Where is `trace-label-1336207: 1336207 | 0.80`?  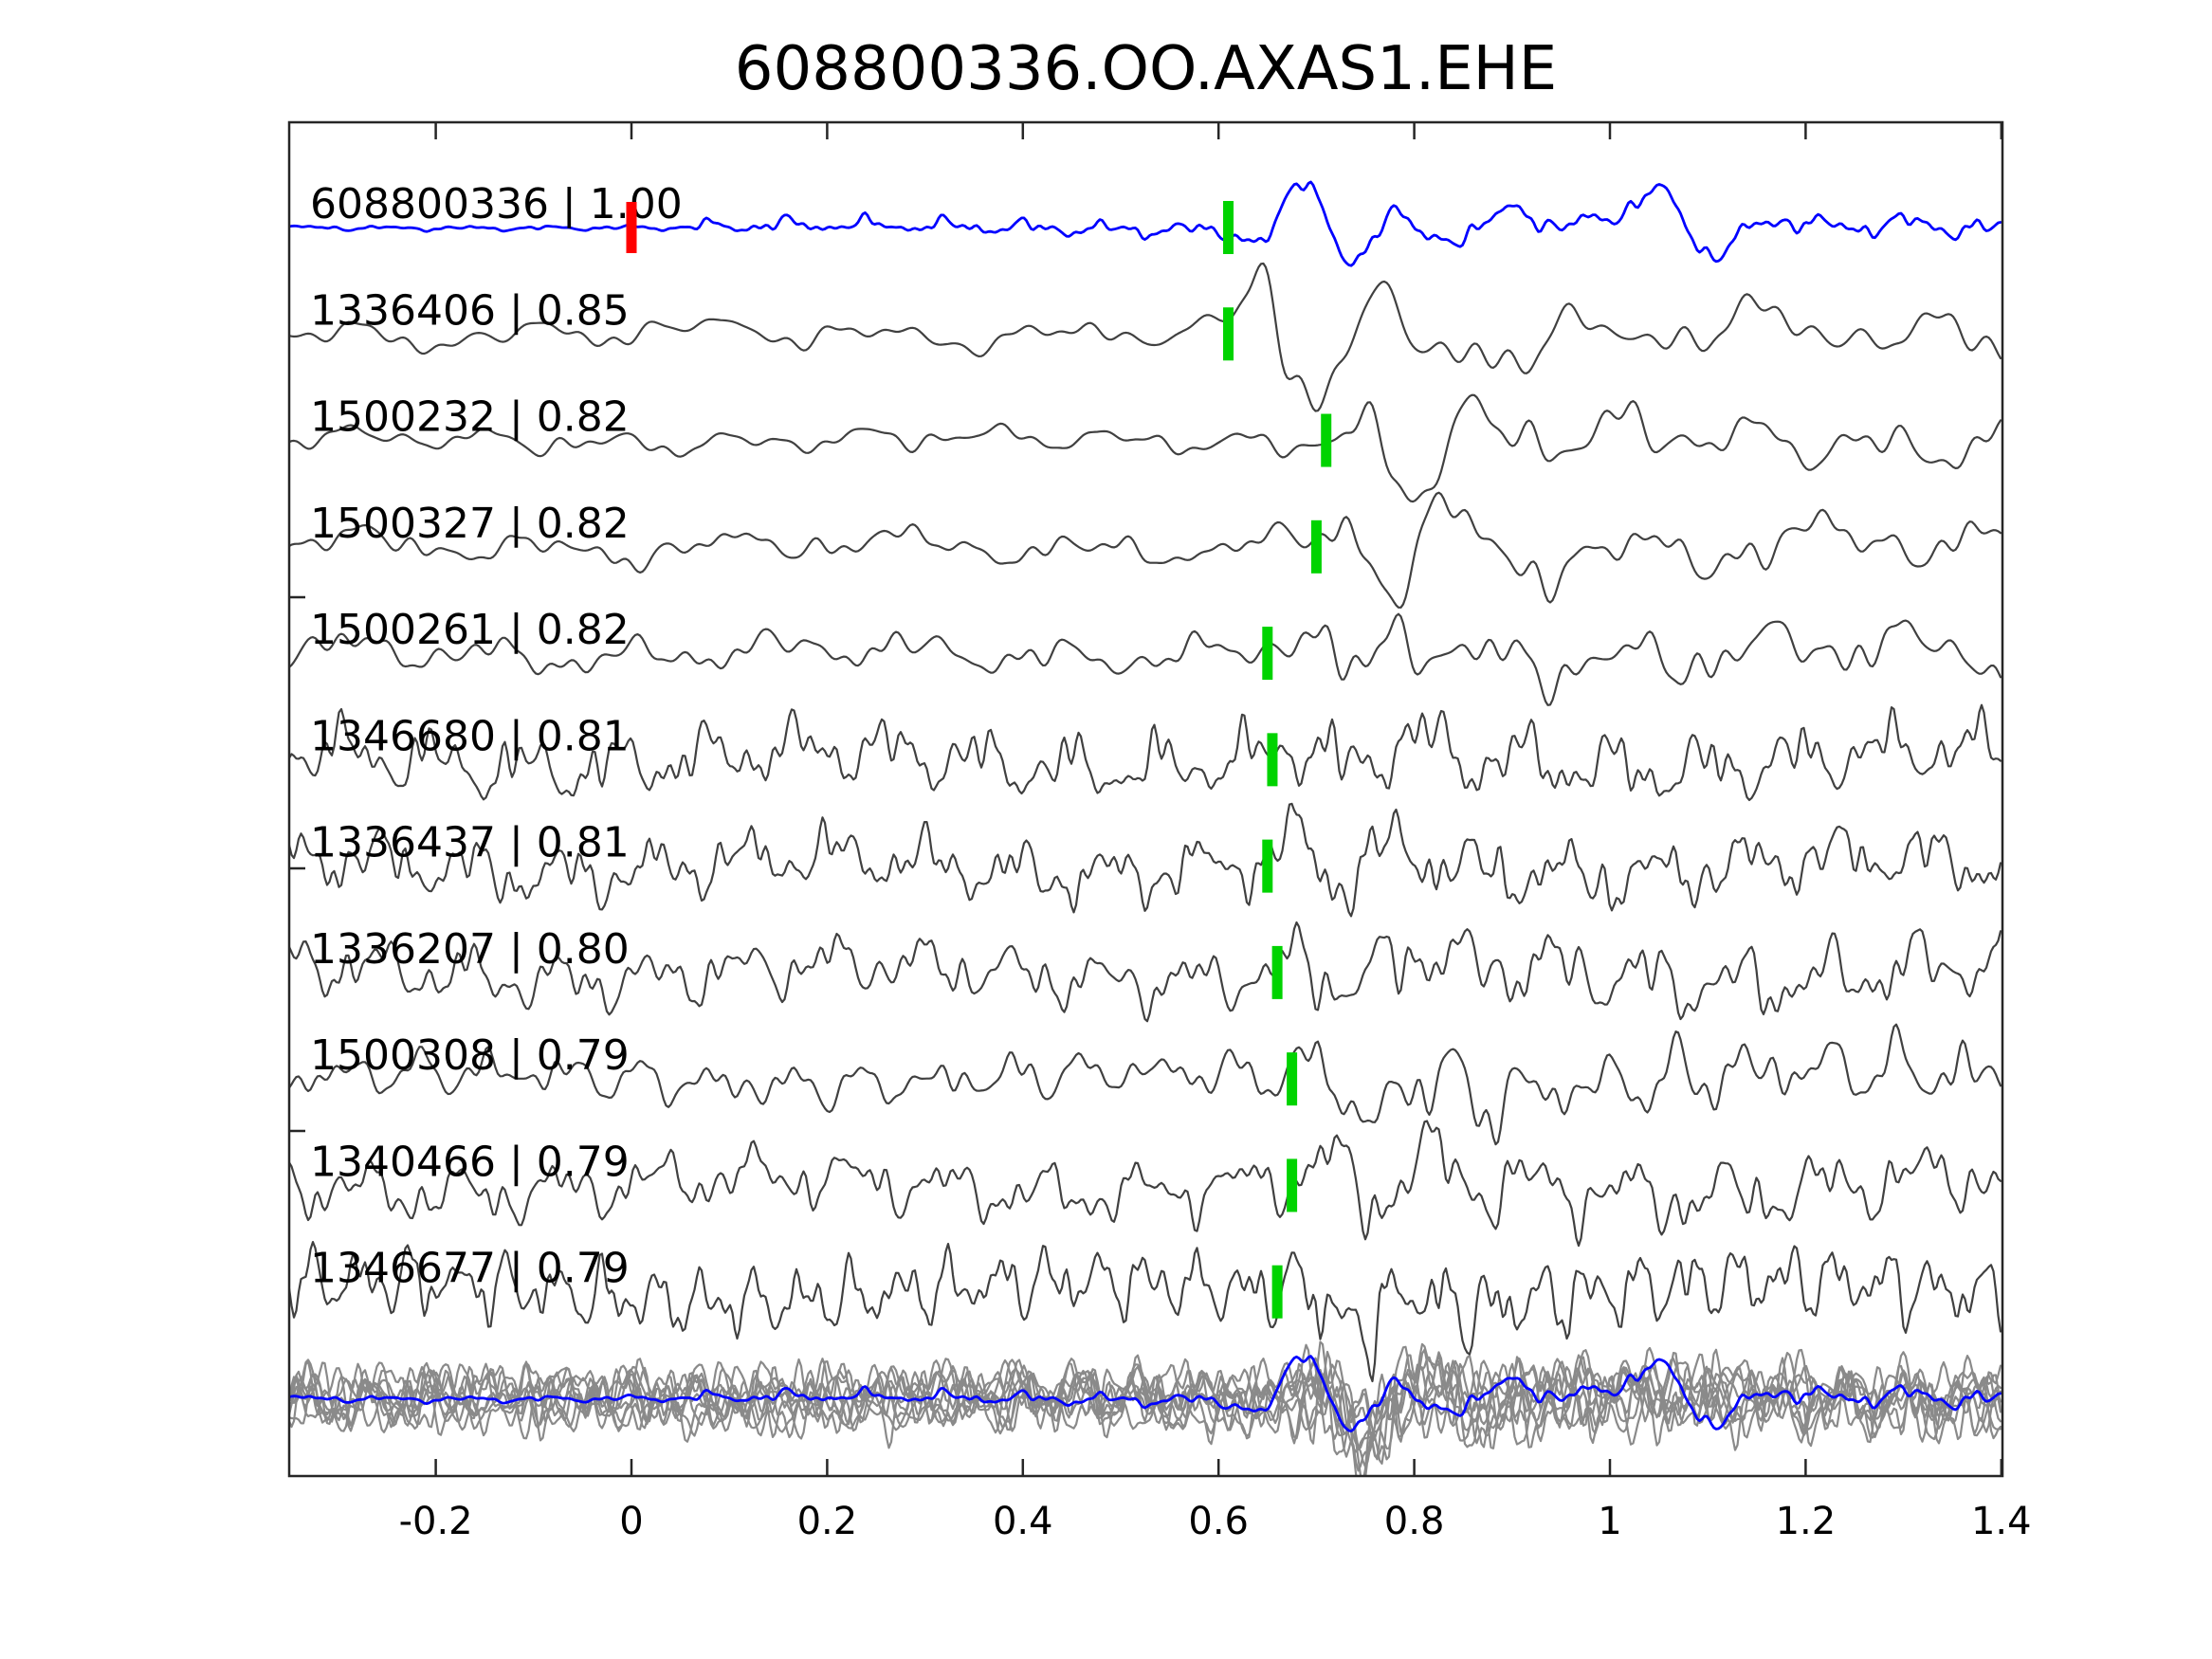
trace-label-1336207: 1336207 | 0.80 is located at coordinates (470, 949).